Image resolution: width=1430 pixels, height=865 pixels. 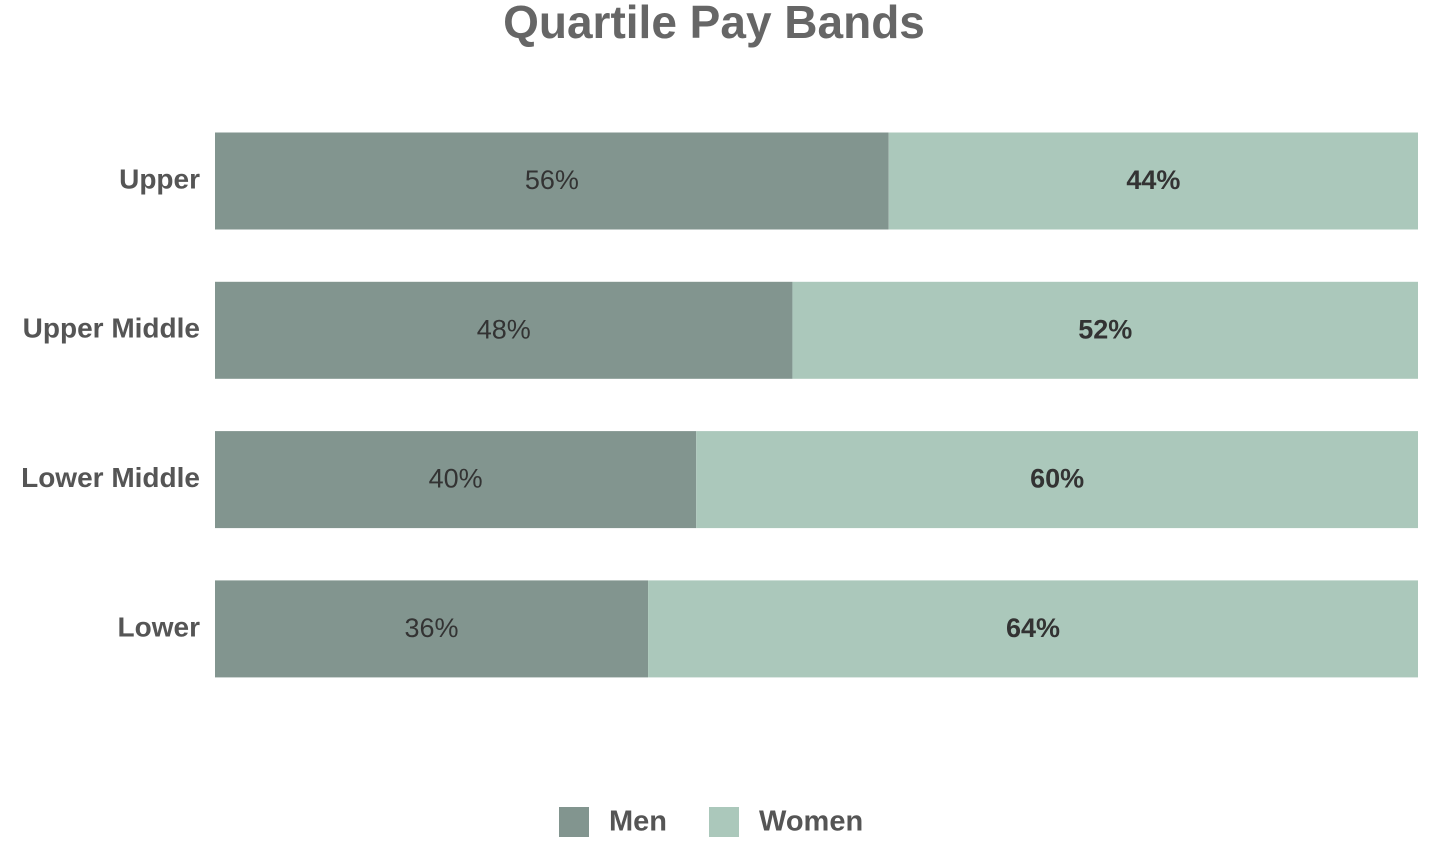 I want to click on value-label: 48%, so click(x=504, y=329).